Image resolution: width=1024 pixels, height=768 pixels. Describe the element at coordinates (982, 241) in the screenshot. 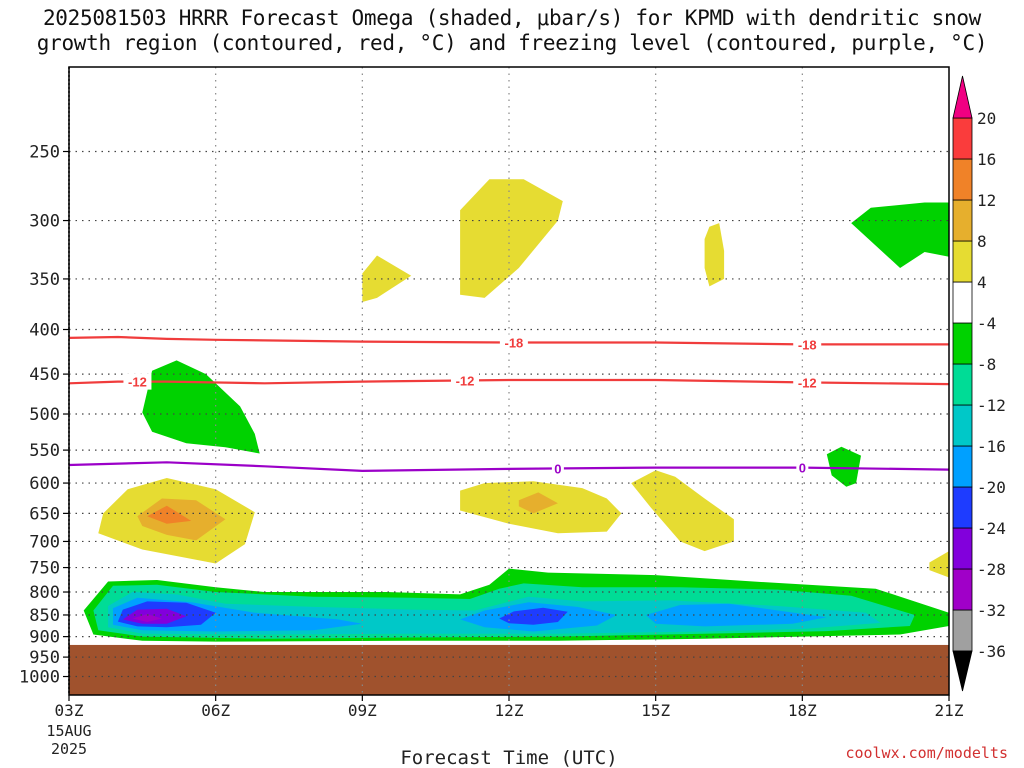

I see `colorbar-tick-label: 8` at that location.